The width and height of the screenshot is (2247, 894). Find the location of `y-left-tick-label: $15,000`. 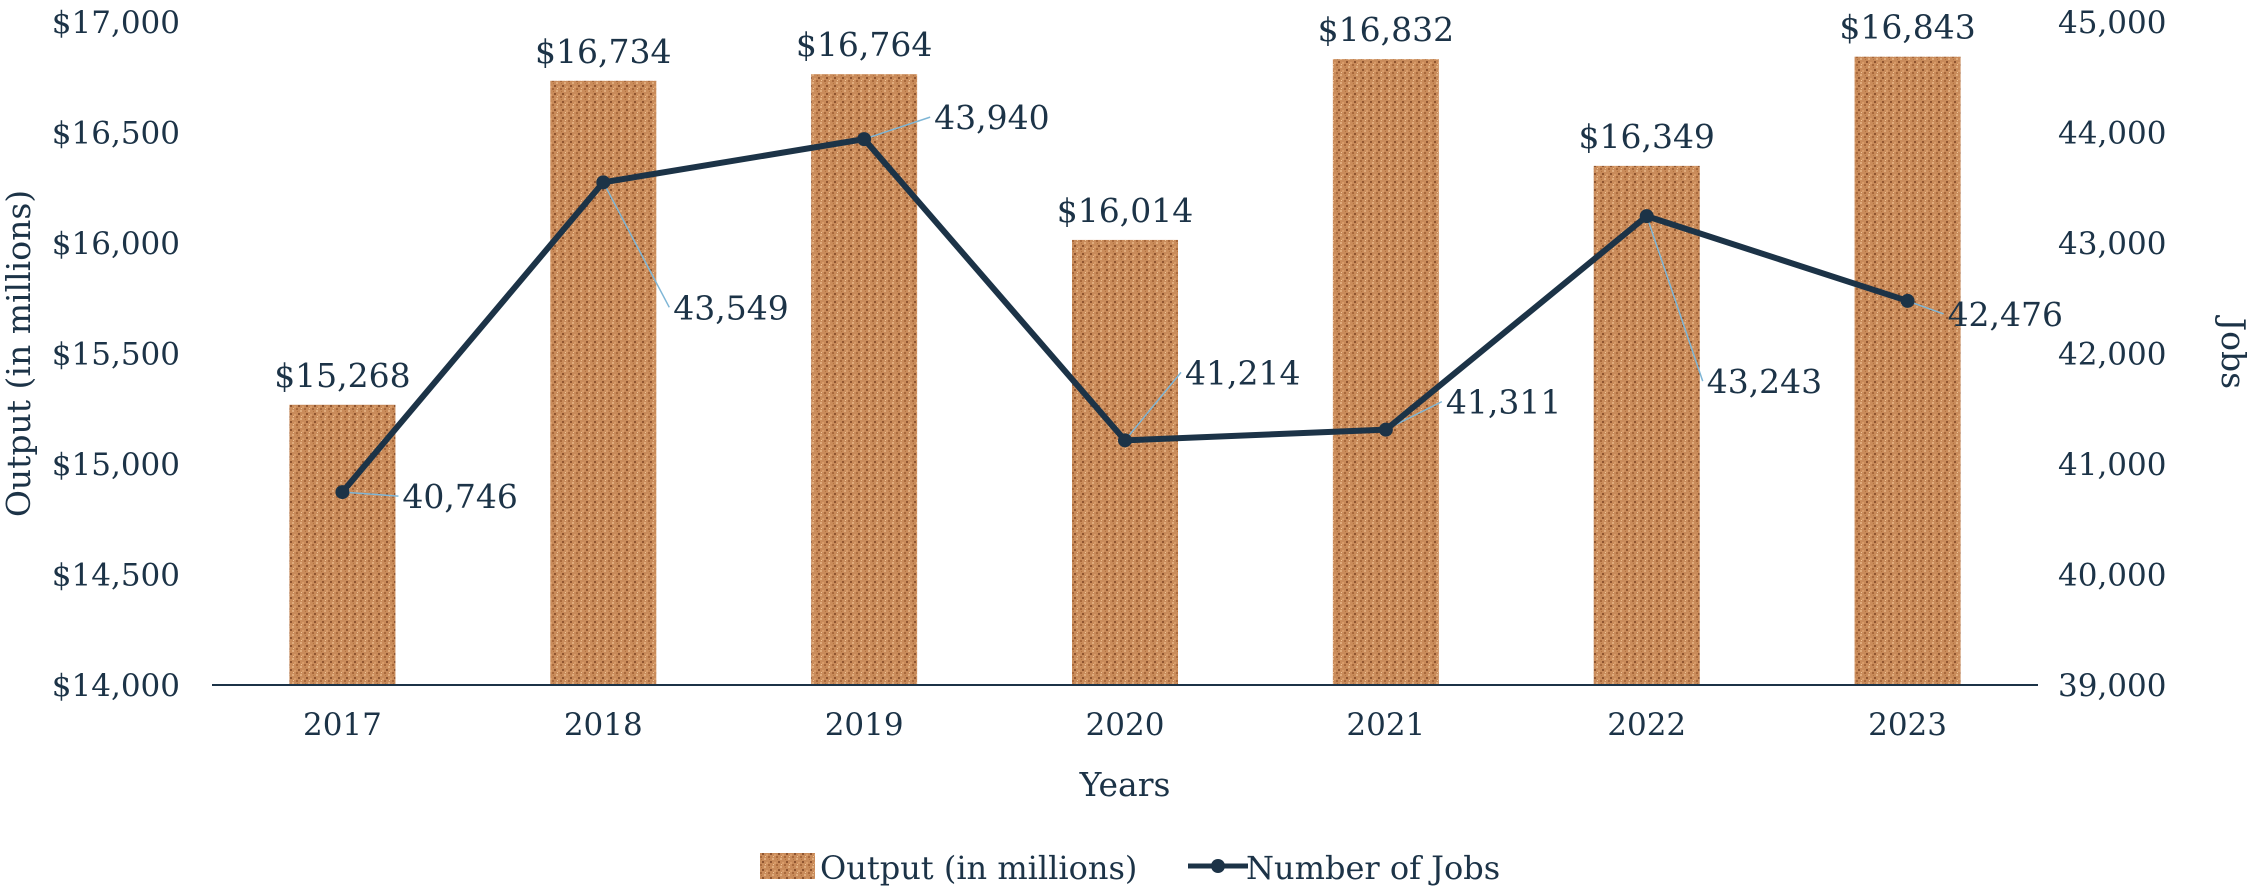

y-left-tick-label: $15,000 is located at coordinates (116, 465).